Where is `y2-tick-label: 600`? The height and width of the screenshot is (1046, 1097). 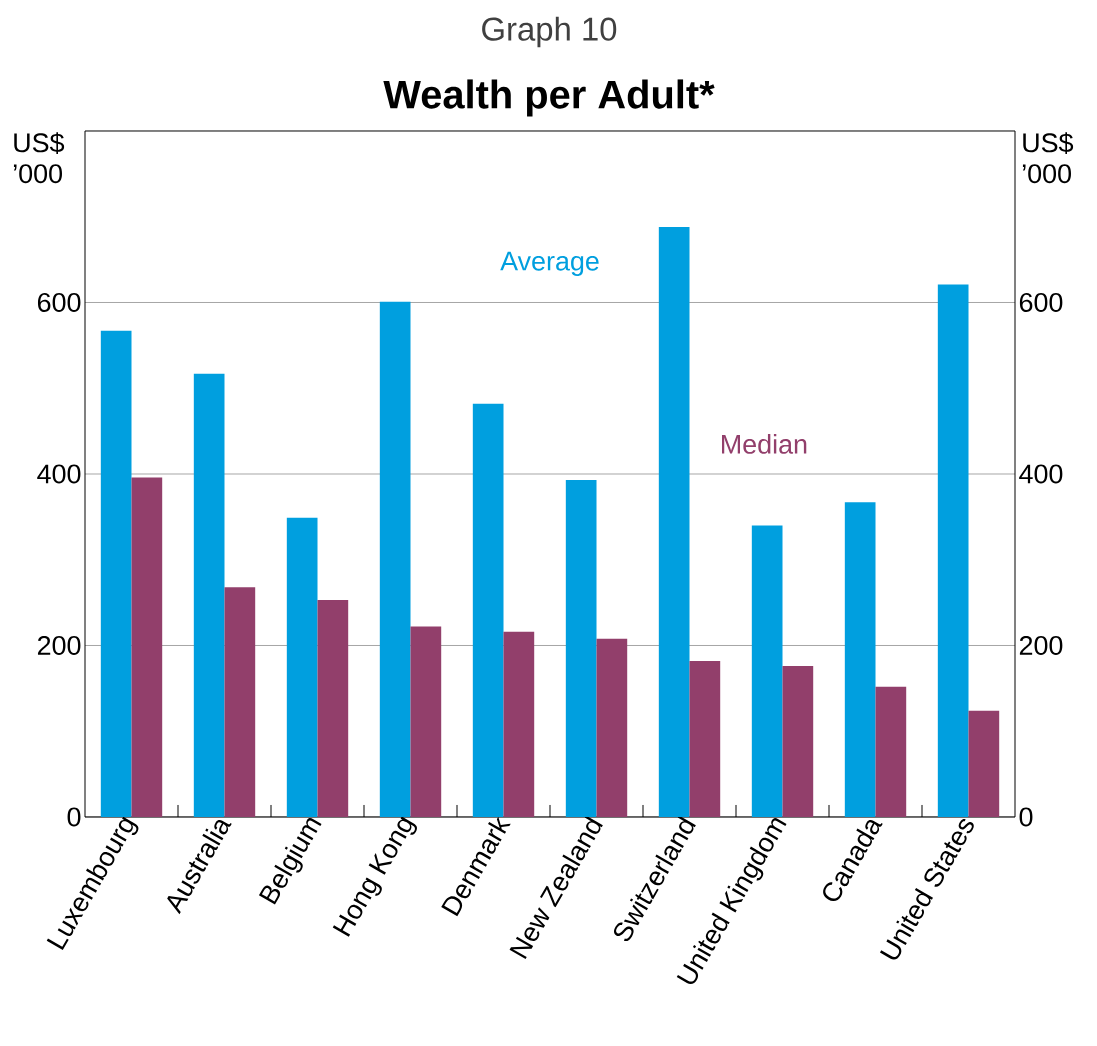 y2-tick-label: 600 is located at coordinates (1041, 302).